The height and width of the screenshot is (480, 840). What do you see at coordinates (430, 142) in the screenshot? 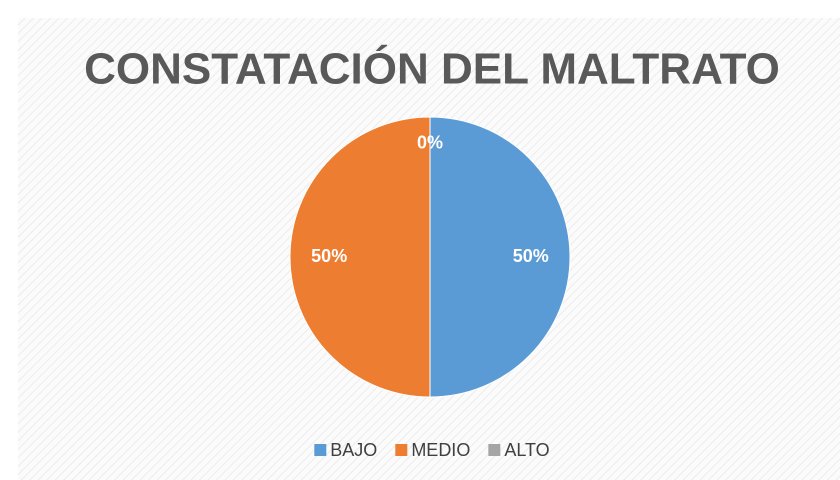
I see `data-label: 0%` at bounding box center [430, 142].